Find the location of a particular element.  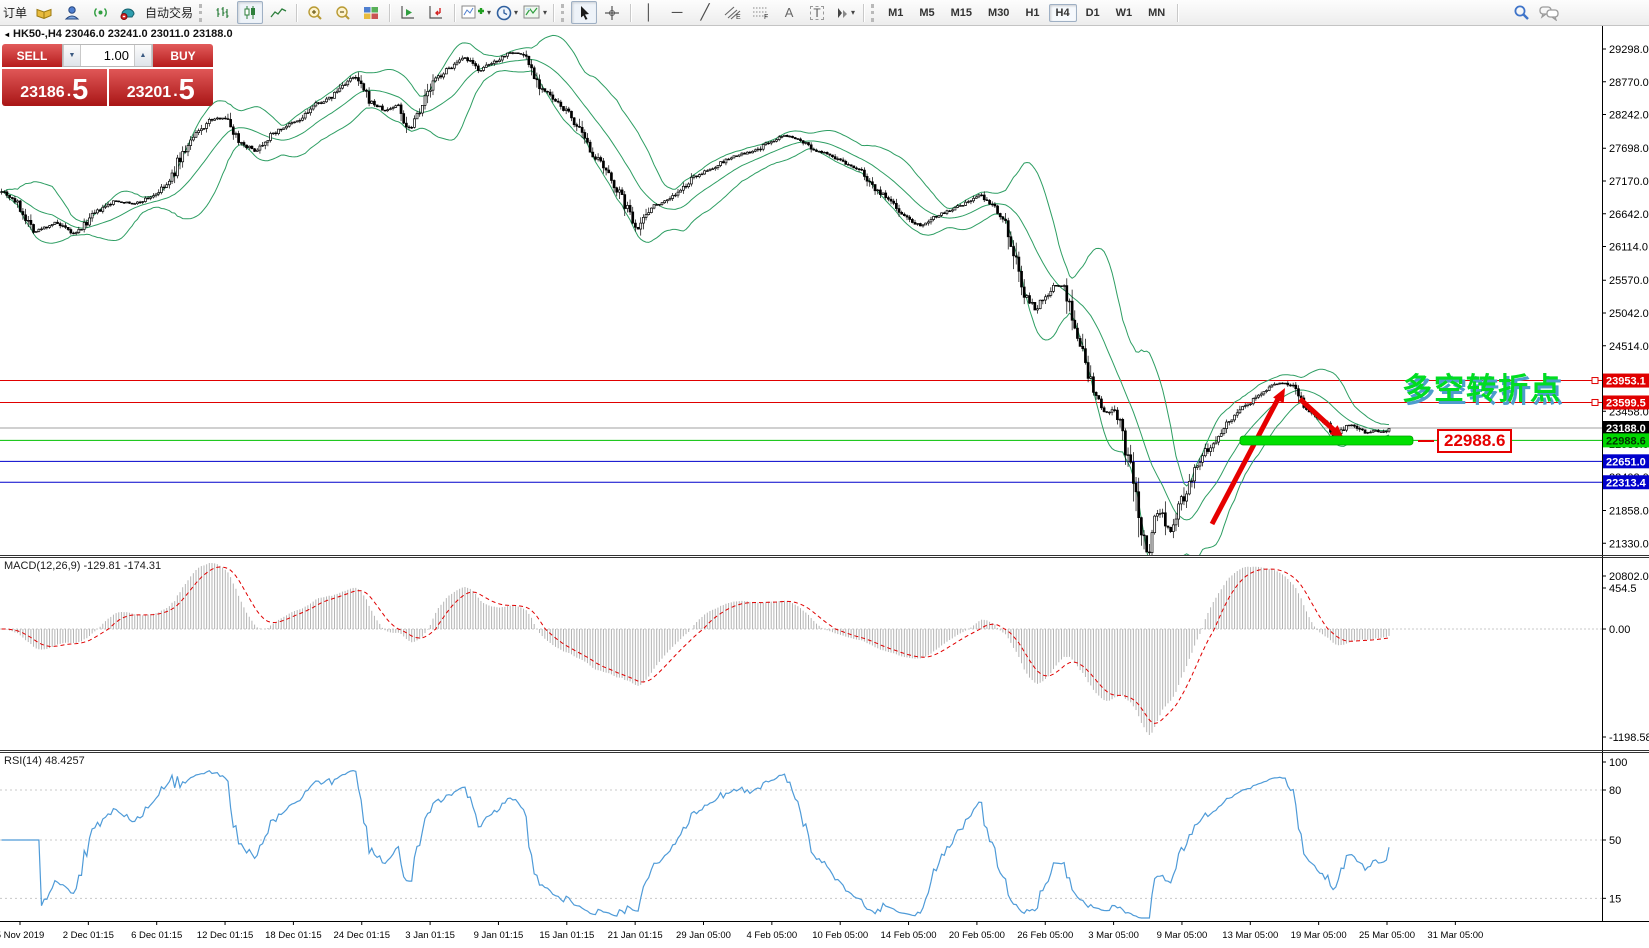

line-chart-icon is located at coordinates (278, 12).